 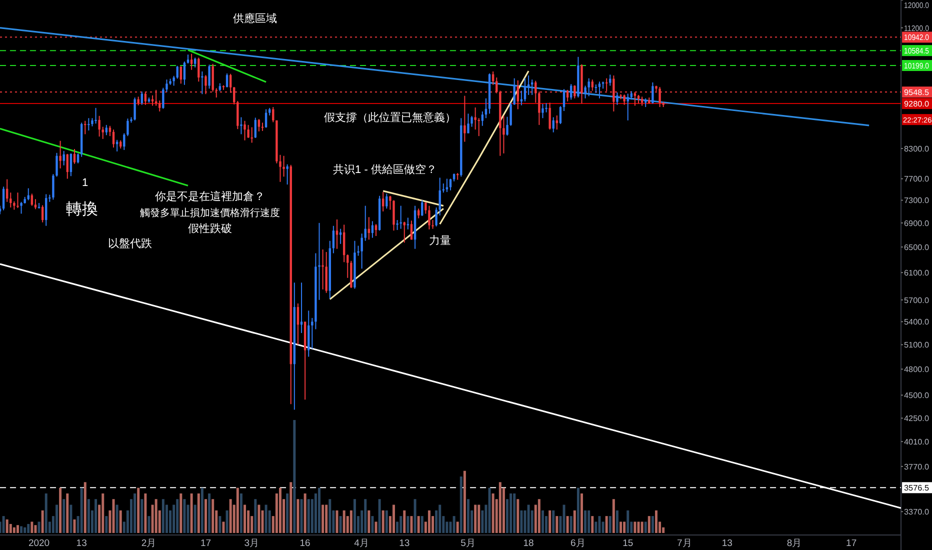 What do you see at coordinates (917, 201) in the screenshot?
I see `y-tick-label: 7300.0` at bounding box center [917, 201].